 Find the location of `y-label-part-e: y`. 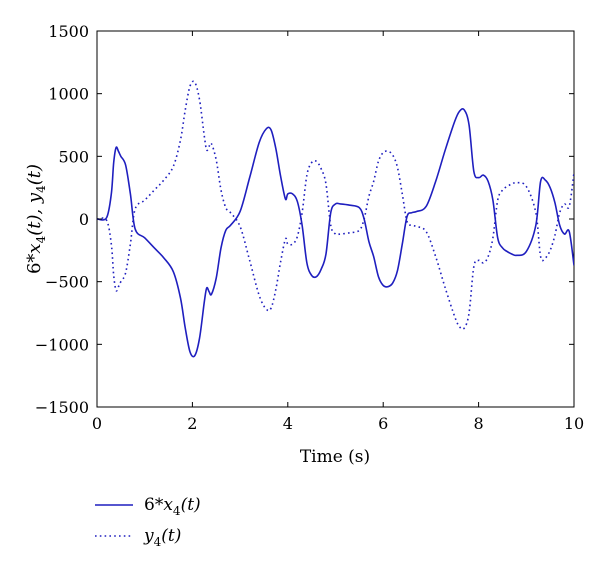

y-label-part-e: y is located at coordinates (34, 198).